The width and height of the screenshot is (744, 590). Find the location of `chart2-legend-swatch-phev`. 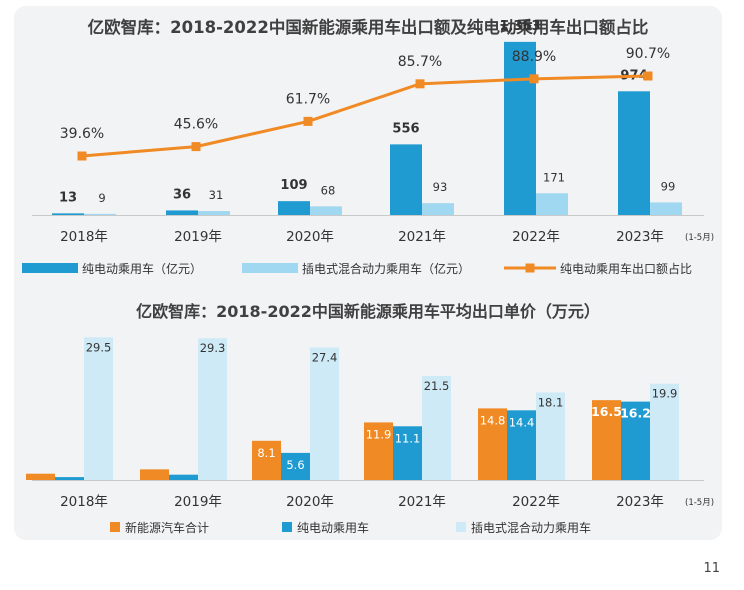

chart2-legend-swatch-phev is located at coordinates (461, 527).